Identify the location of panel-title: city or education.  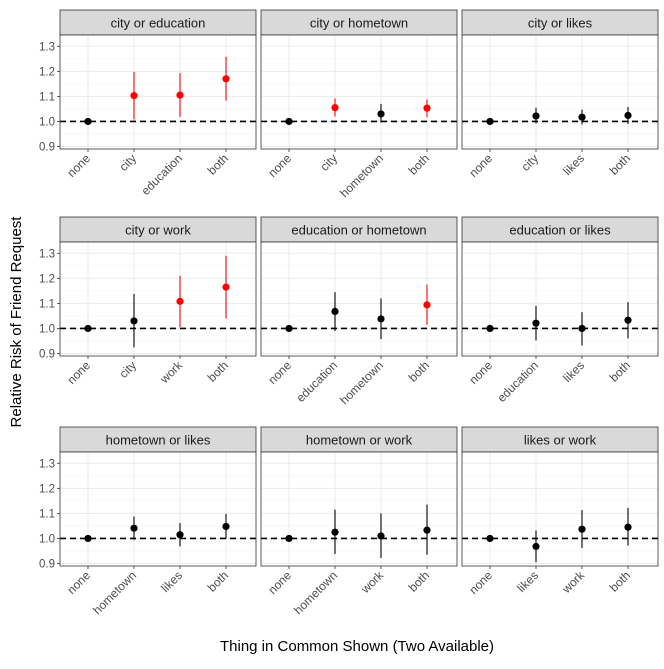
(158, 23).